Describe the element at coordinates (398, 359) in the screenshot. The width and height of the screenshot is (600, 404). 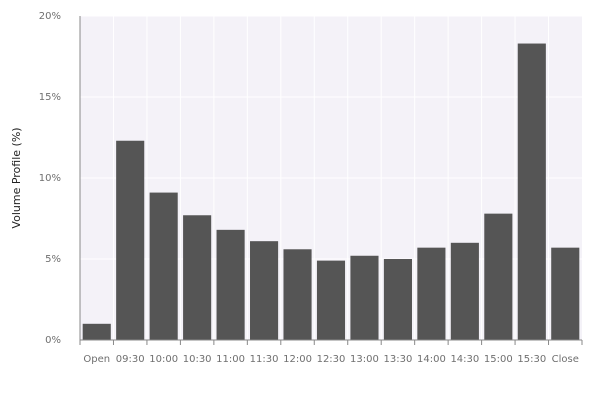
I see `x-tick-label: 13:30` at that location.